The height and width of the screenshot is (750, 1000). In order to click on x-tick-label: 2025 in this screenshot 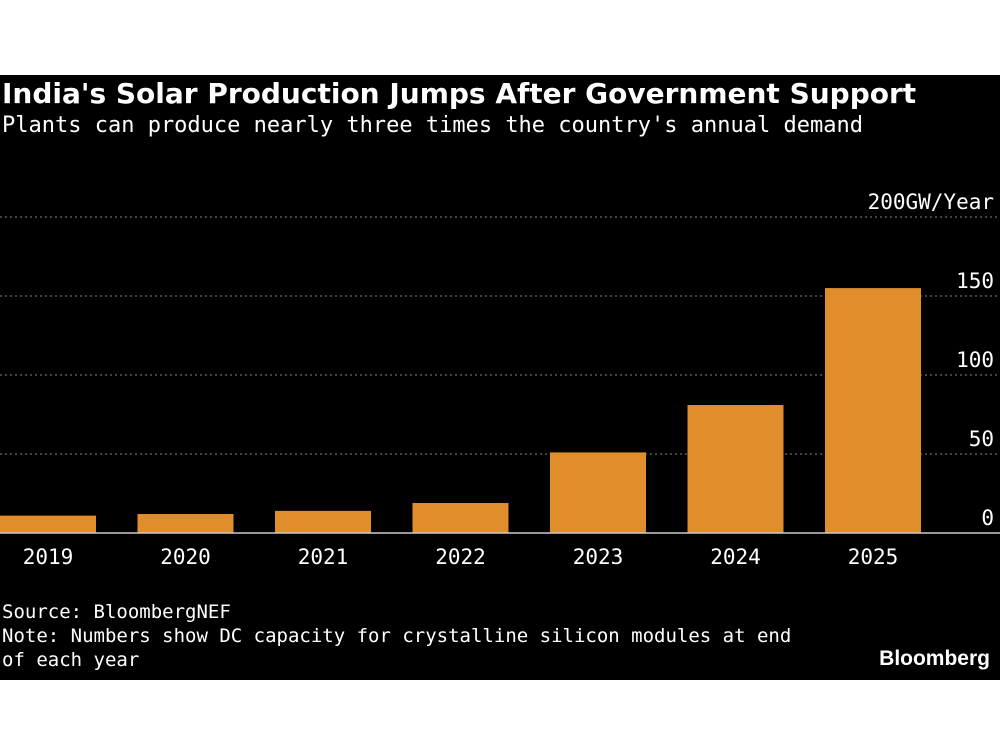, I will do `click(873, 557)`.